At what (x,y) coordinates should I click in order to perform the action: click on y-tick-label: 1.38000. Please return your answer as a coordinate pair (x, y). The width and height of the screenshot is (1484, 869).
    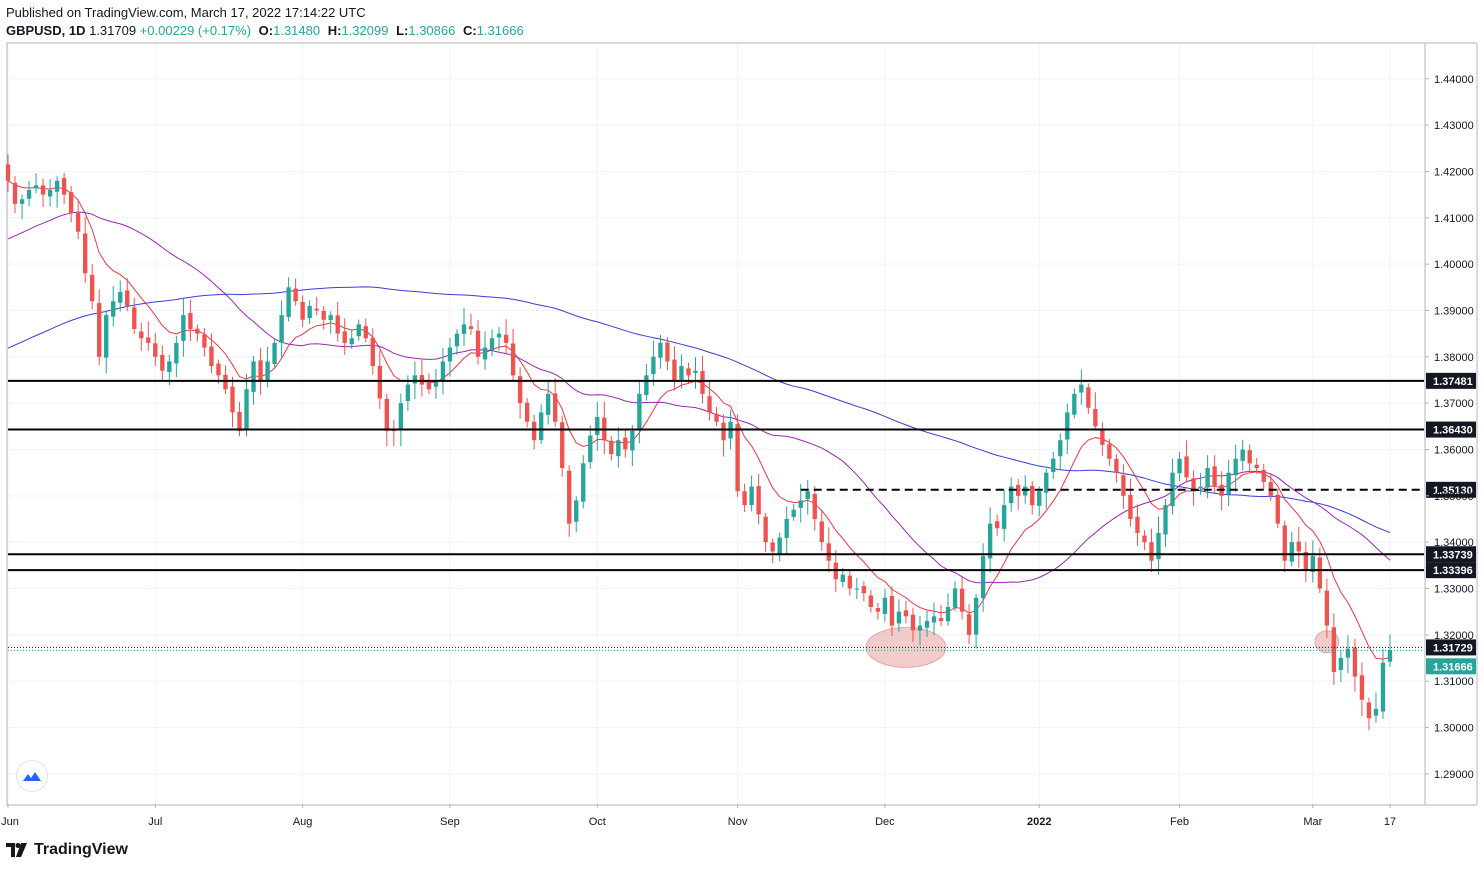
    Looking at the image, I should click on (1454, 358).